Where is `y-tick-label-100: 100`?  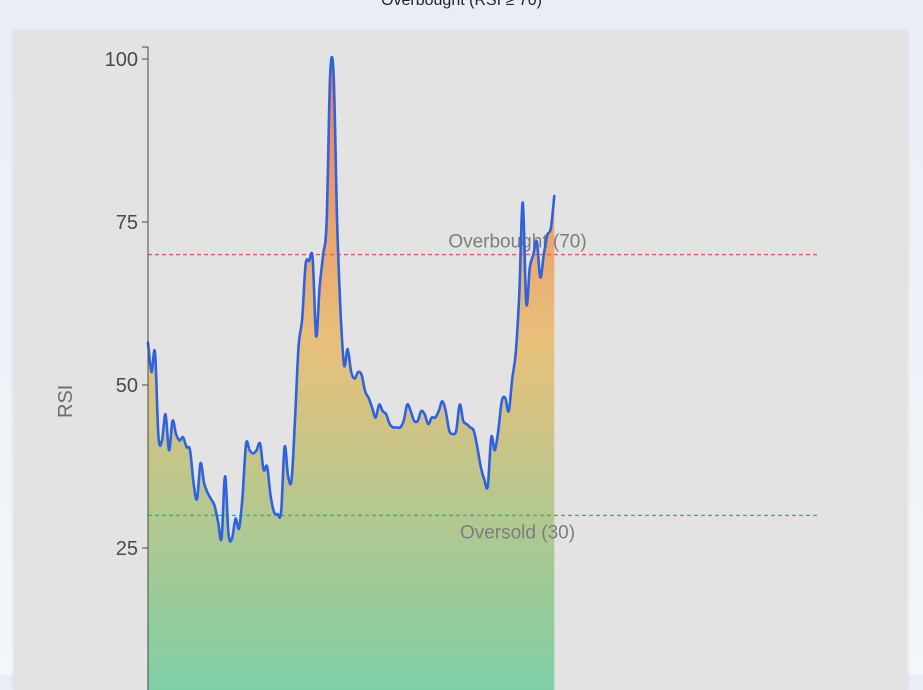
y-tick-label-100: 100 is located at coordinates (121, 60).